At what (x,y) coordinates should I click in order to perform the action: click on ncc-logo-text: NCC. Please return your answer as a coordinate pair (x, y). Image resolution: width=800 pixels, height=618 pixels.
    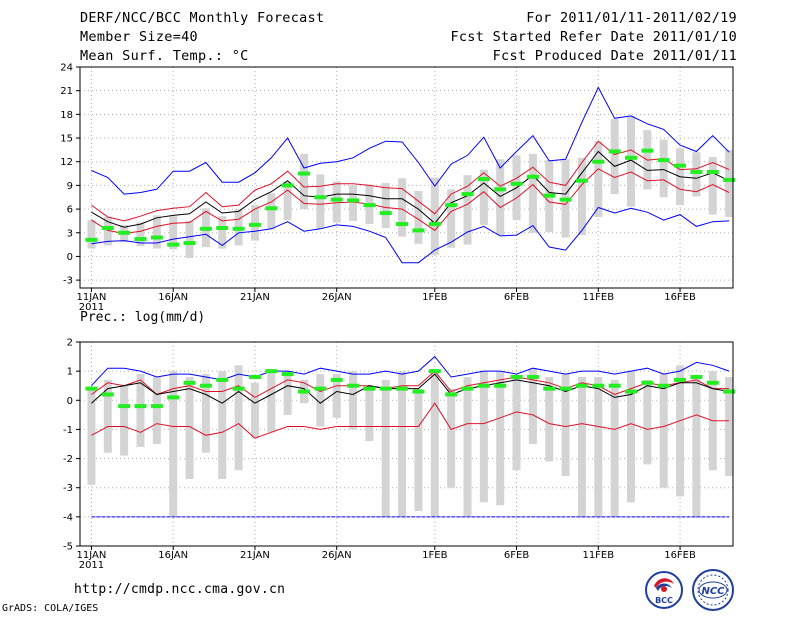
    Looking at the image, I should click on (713, 591).